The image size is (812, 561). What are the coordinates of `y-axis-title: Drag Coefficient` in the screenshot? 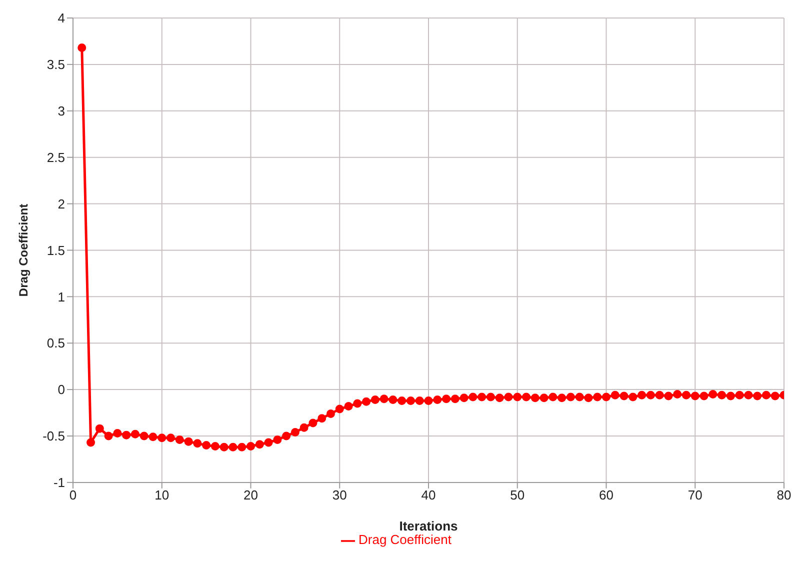 It's located at (23, 250).